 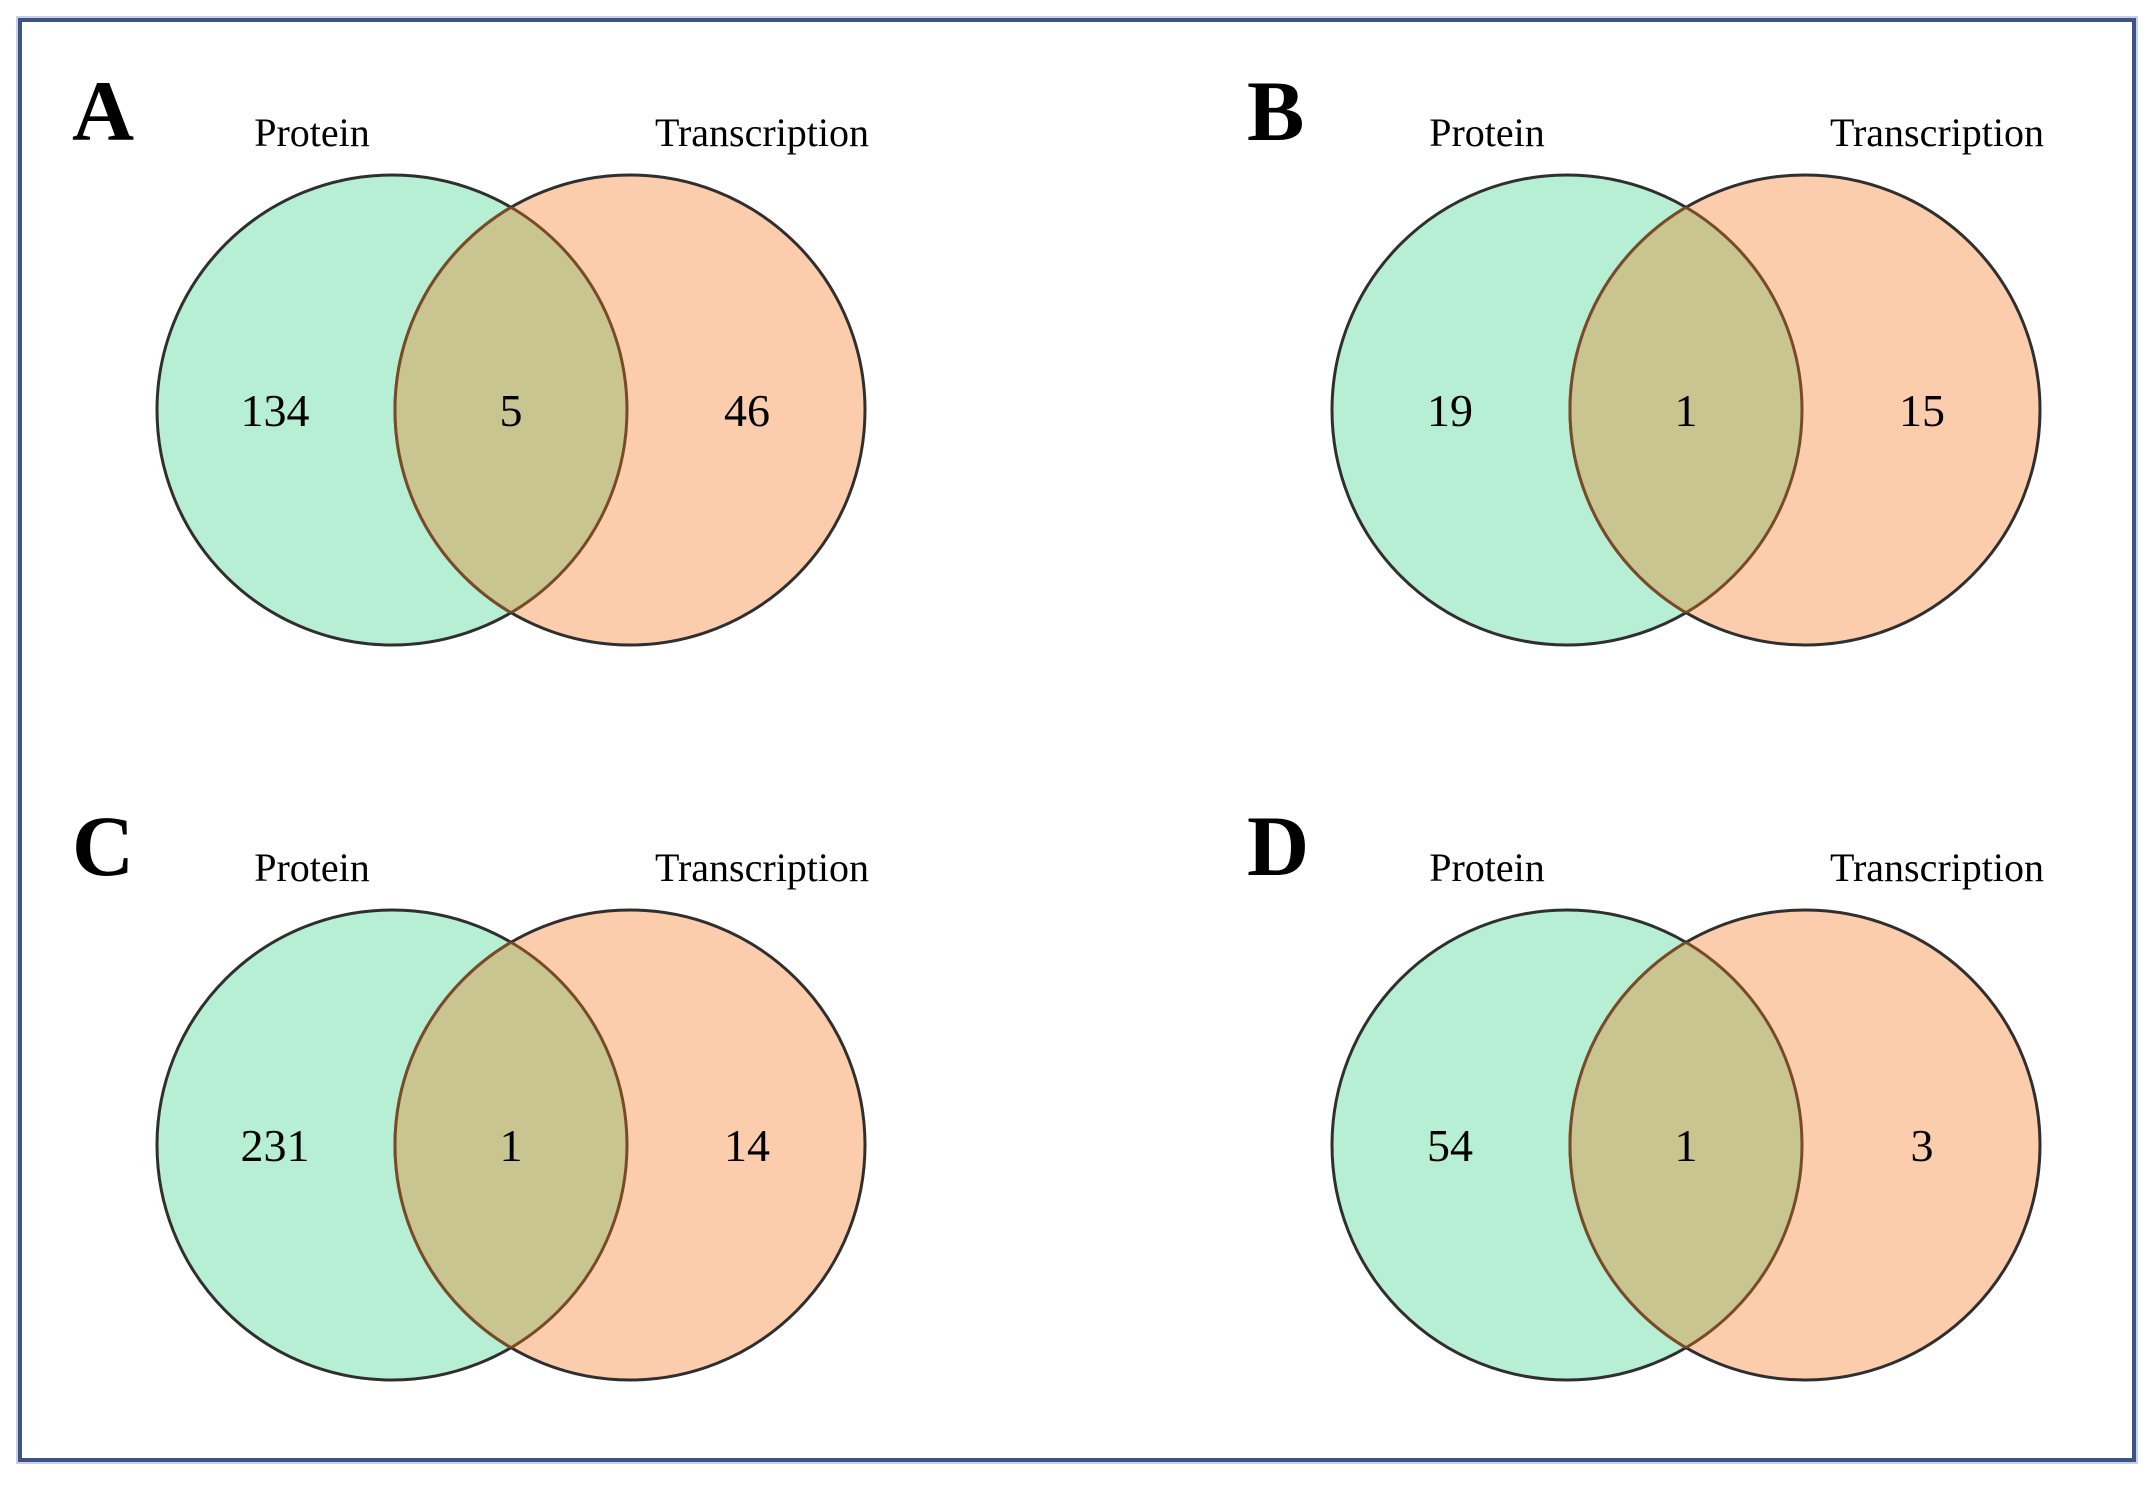 I want to click on protein-only-count: 19, so click(x=1450, y=410).